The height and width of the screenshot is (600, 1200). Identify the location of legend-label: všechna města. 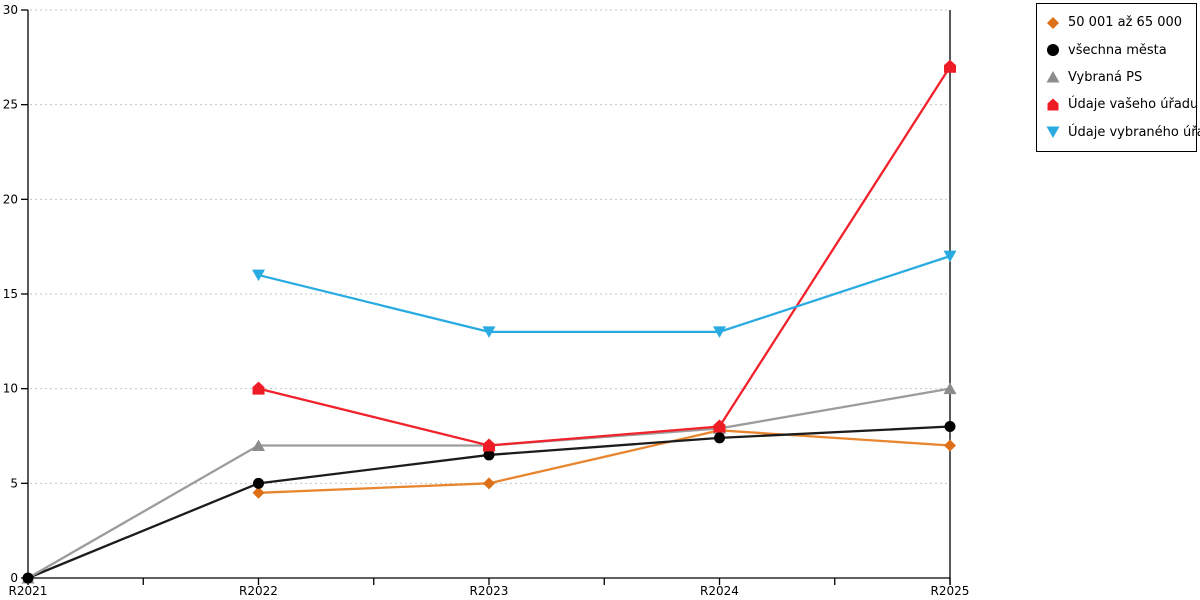
(1117, 50).